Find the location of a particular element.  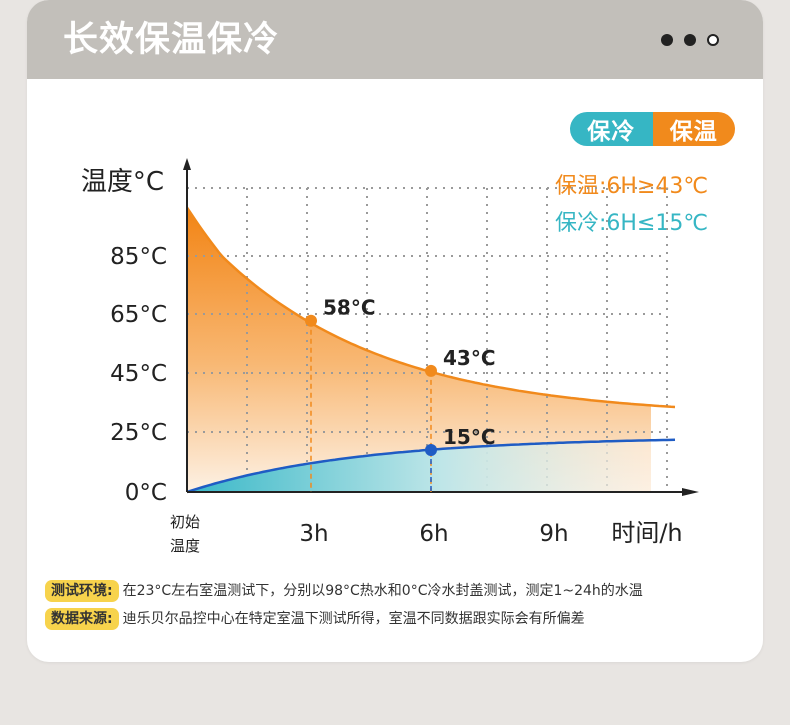

x-tick-label: 6h is located at coordinates (433, 534).